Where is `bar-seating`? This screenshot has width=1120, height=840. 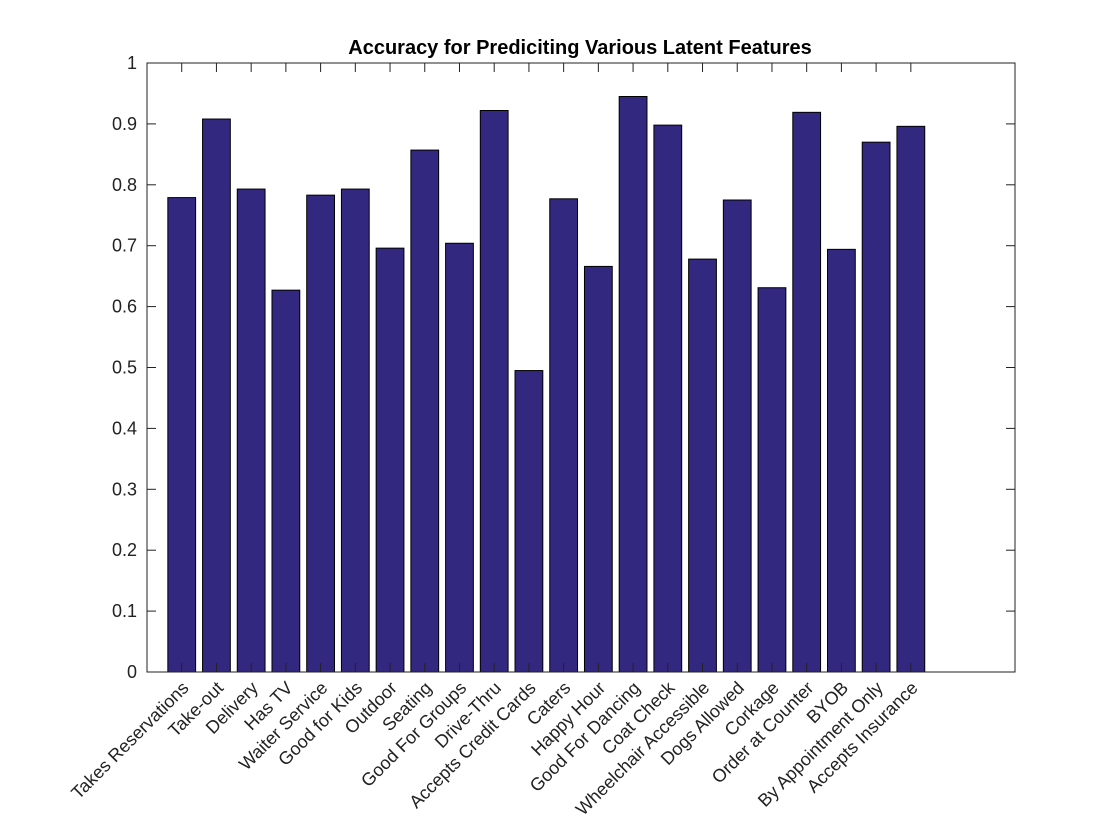
bar-seating is located at coordinates (425, 411).